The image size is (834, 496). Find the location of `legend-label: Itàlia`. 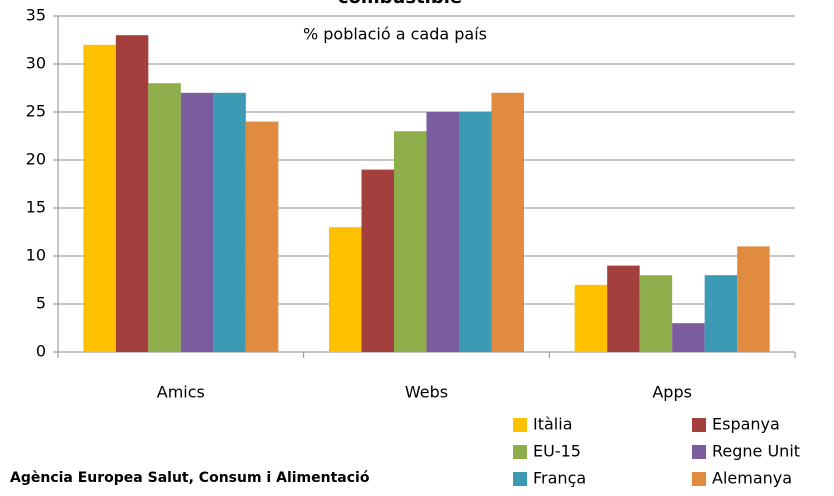

legend-label: Itàlia is located at coordinates (553, 424).